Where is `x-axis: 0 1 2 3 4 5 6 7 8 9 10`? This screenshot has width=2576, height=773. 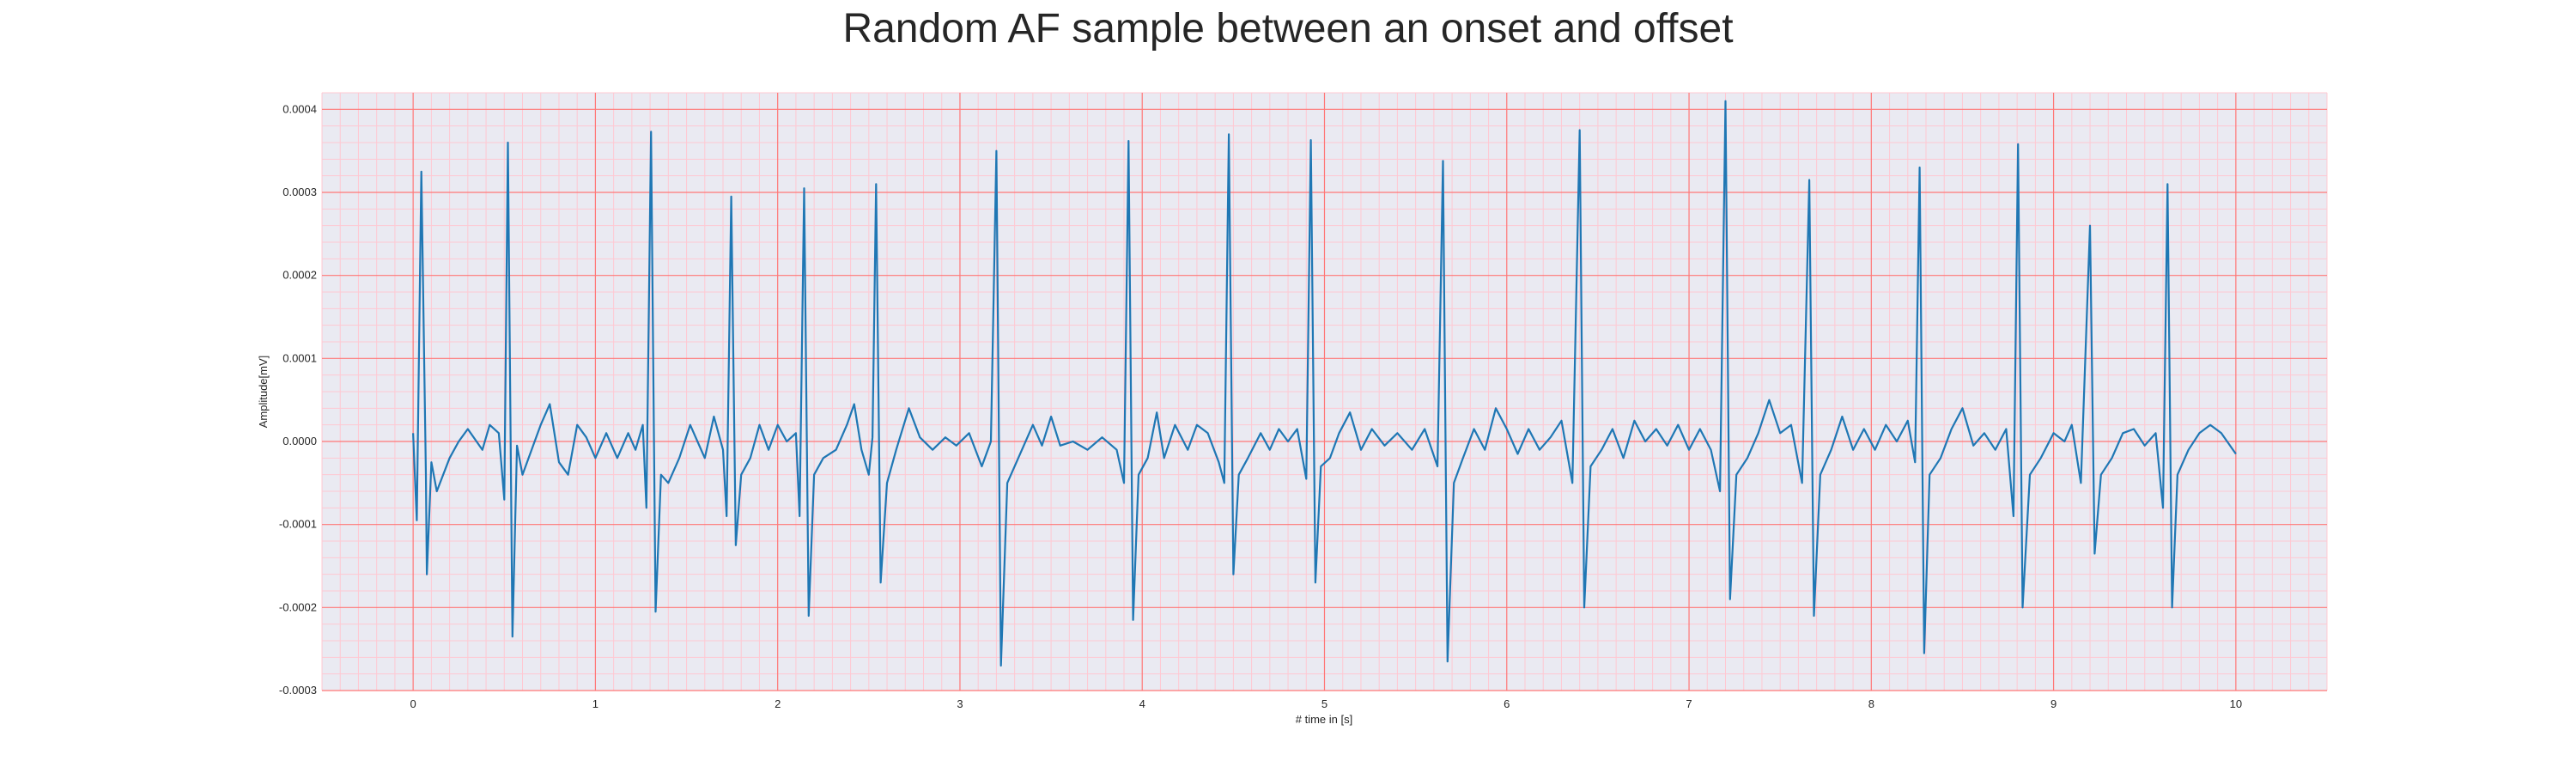 x-axis: 0 1 2 3 4 5 6 7 8 9 10 is located at coordinates (1327, 703).